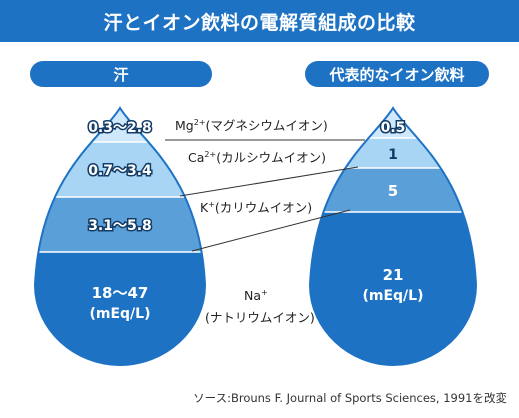 This screenshot has height=418, width=519. Describe the element at coordinates (263, 207) in the screenshot. I see `ion-desc-k: (カリウムイオン)` at that location.